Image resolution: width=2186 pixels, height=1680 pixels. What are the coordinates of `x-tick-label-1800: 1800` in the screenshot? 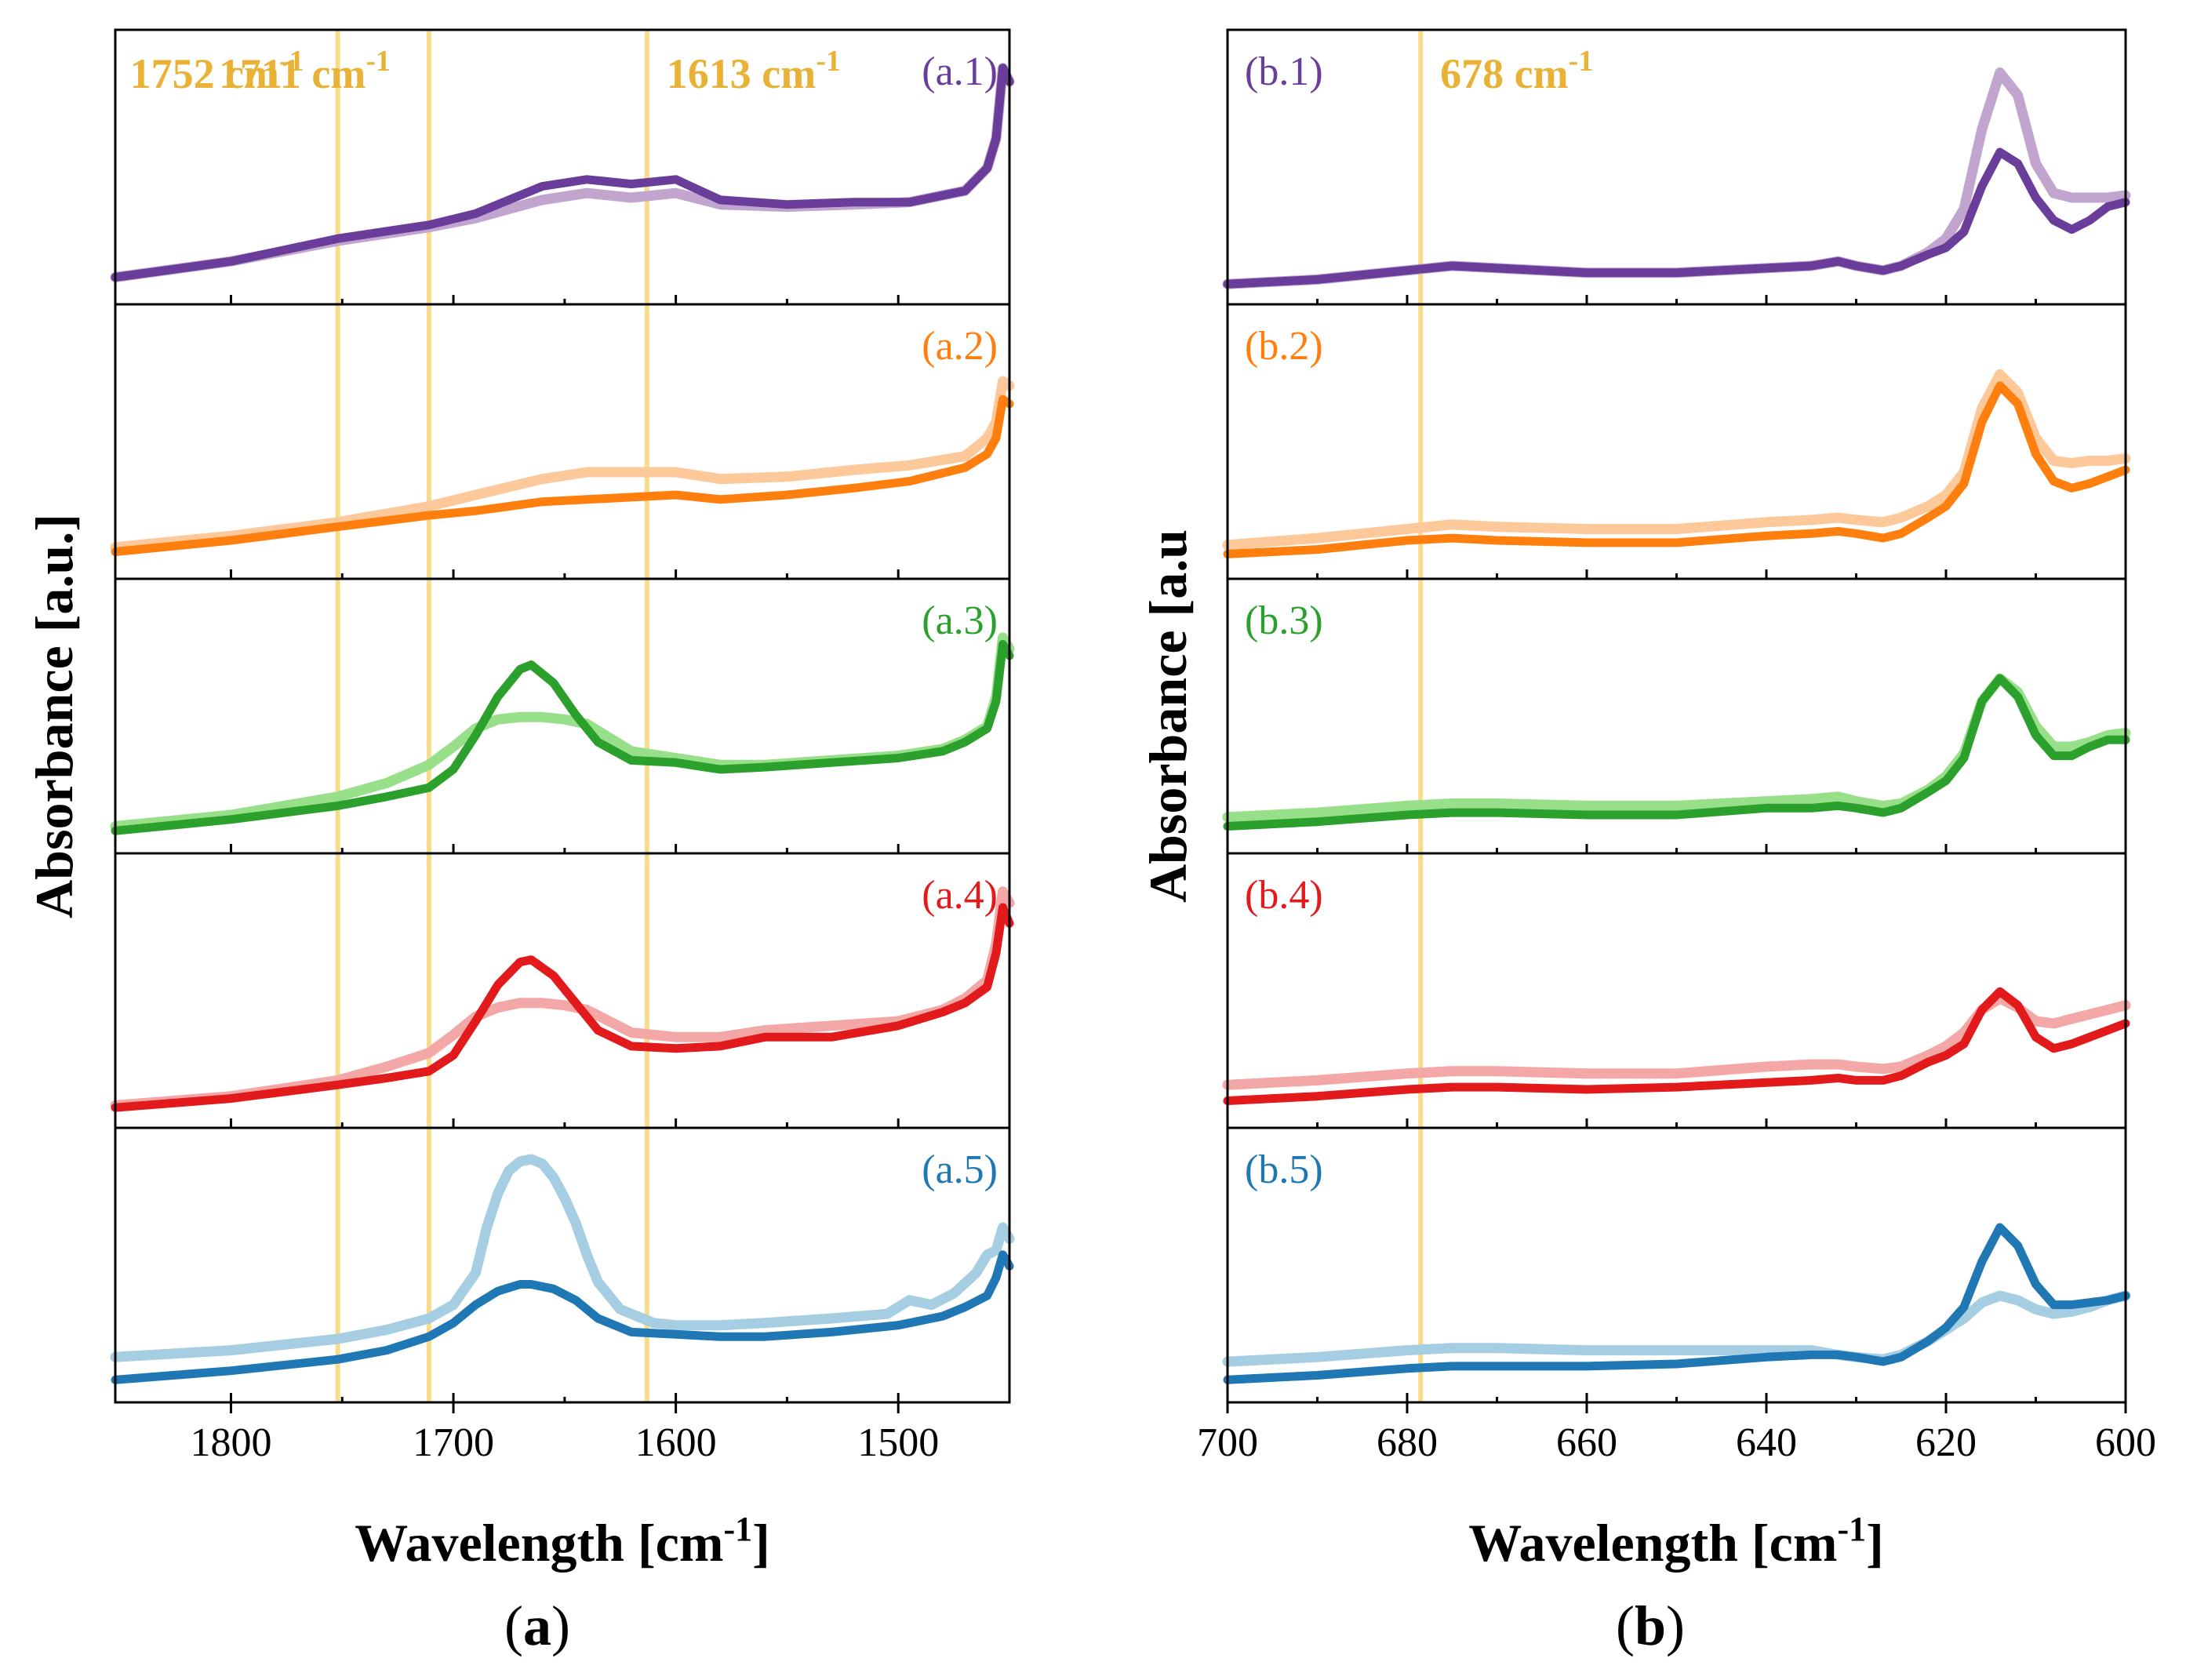 It's located at (230, 1442).